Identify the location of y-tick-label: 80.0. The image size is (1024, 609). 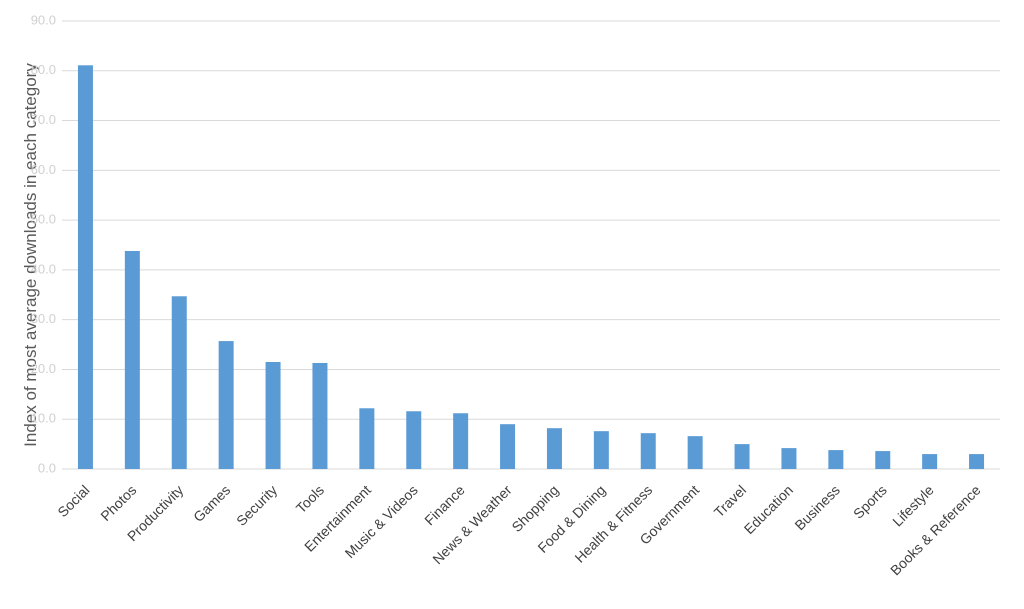
(43, 69).